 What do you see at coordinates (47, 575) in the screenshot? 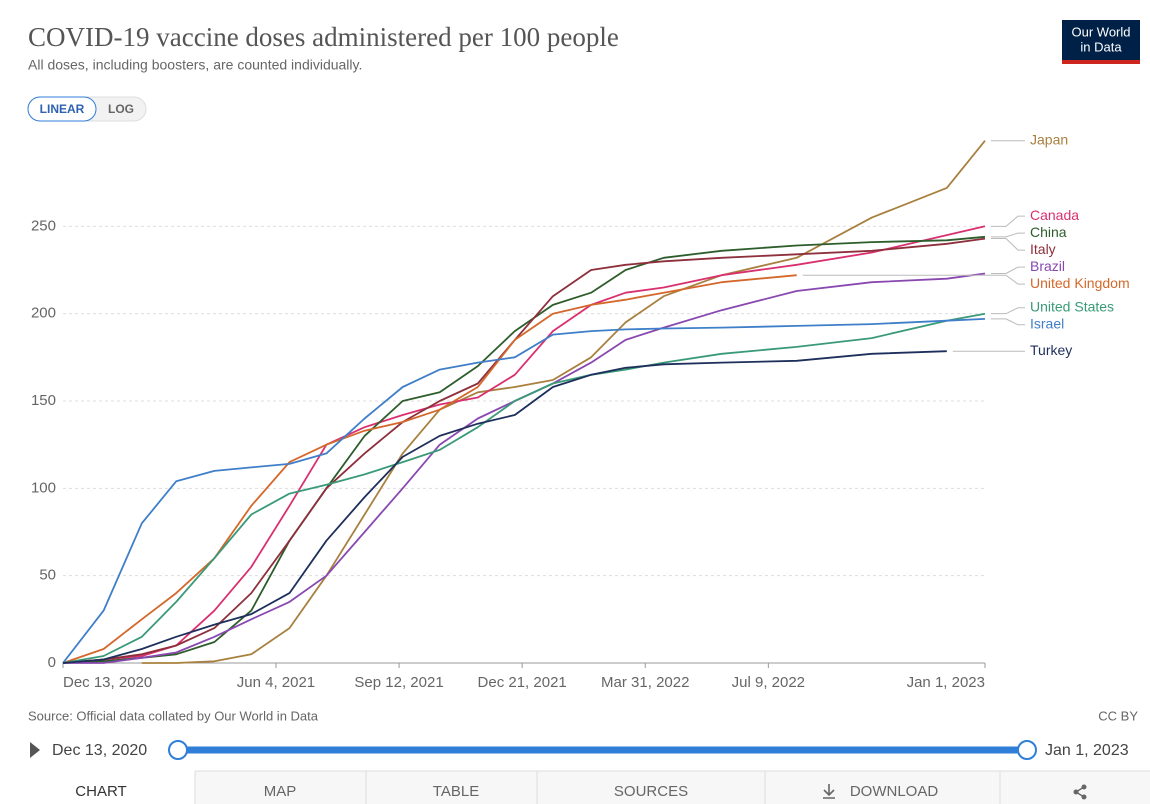
I see `y-tick-label: 50` at bounding box center [47, 575].